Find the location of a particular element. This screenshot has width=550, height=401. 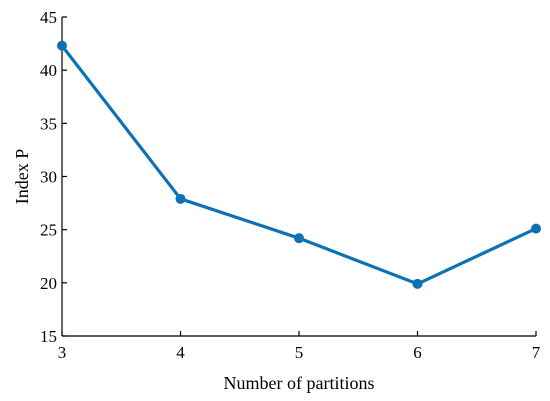

y-tick-label: 45 is located at coordinates (48, 17).